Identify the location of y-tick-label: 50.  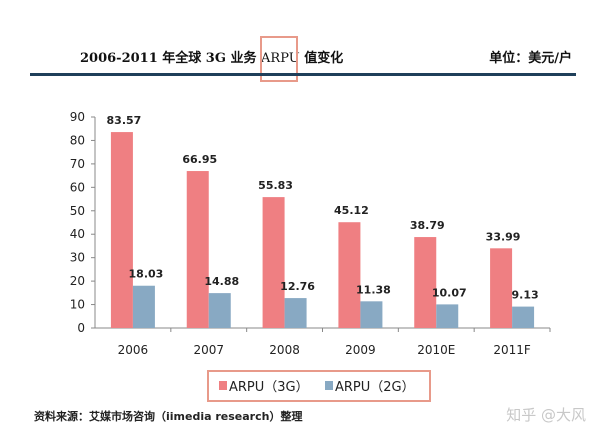
(77, 211).